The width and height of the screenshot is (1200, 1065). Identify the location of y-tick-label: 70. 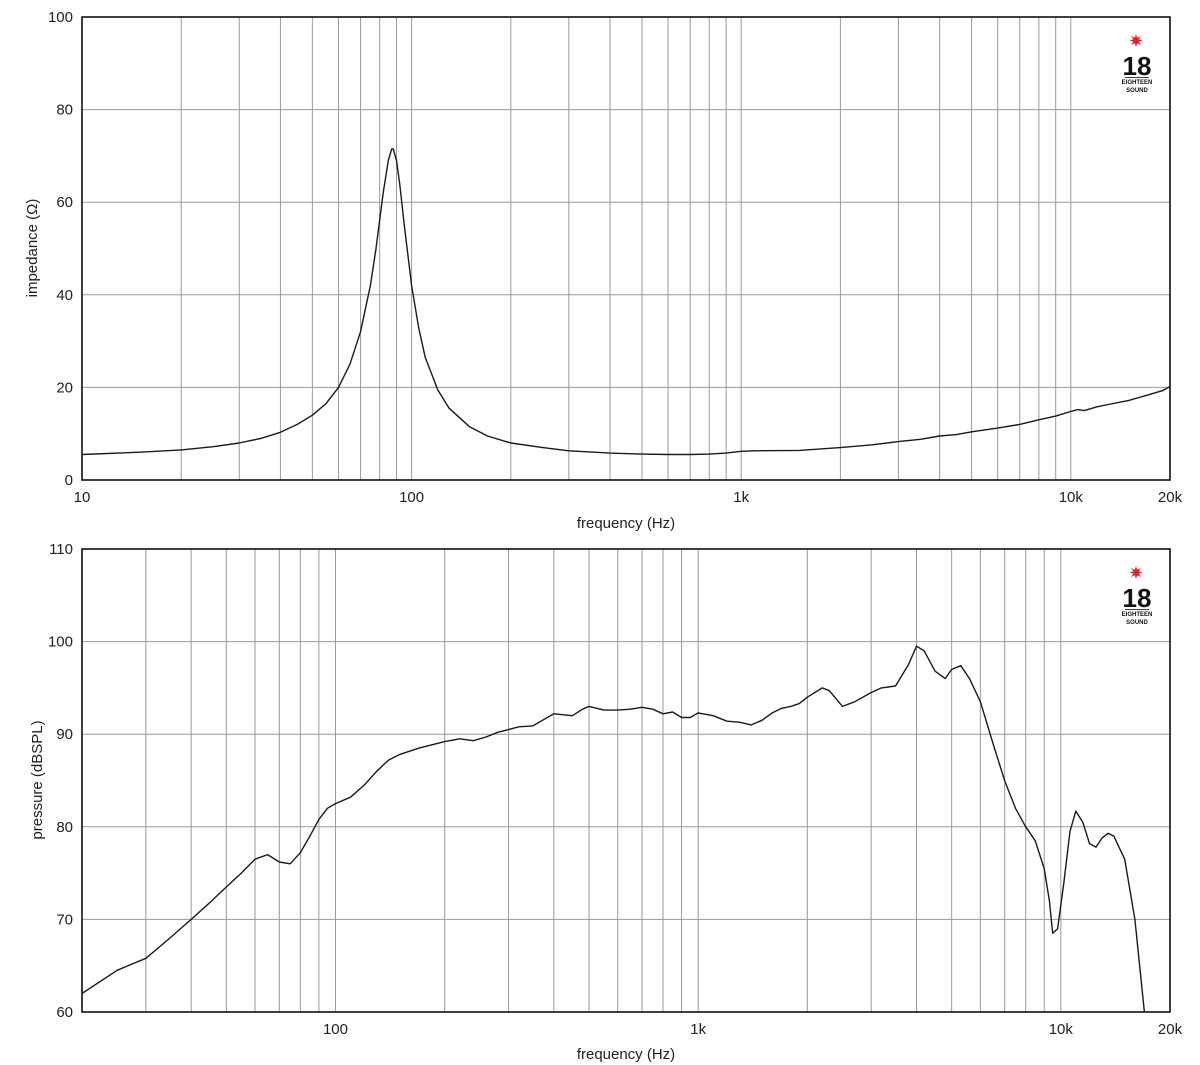
(64, 919).